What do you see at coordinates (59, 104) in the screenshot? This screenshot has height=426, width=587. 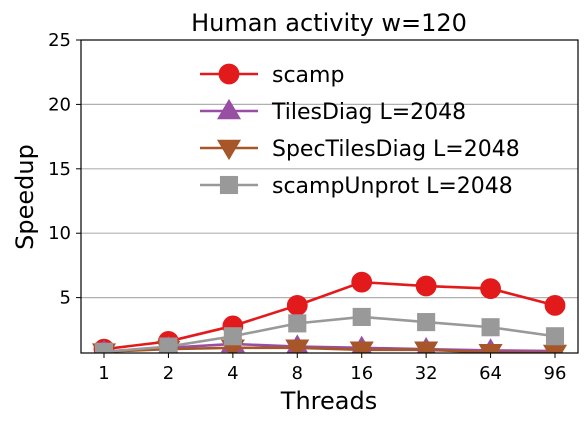 I see `y-tick-label: 20` at bounding box center [59, 104].